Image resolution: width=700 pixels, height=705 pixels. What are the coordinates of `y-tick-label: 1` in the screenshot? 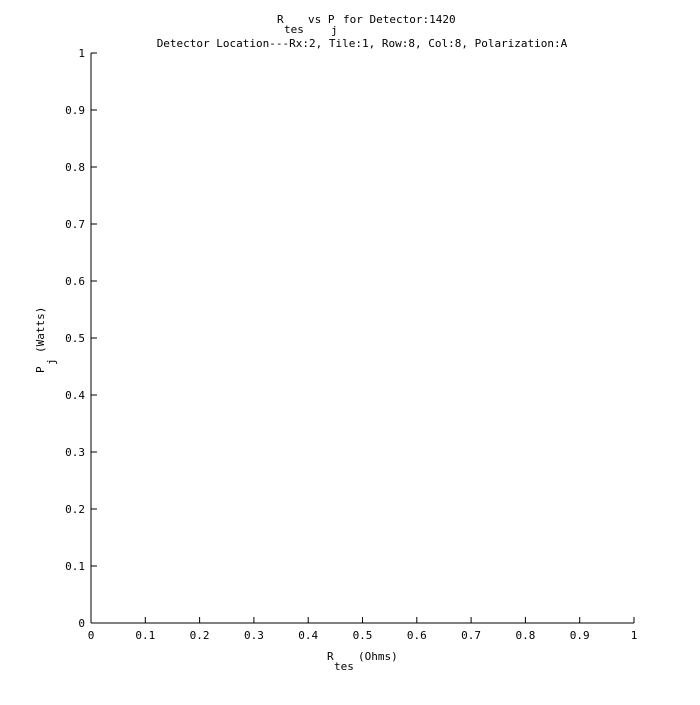 It's located at (81, 53).